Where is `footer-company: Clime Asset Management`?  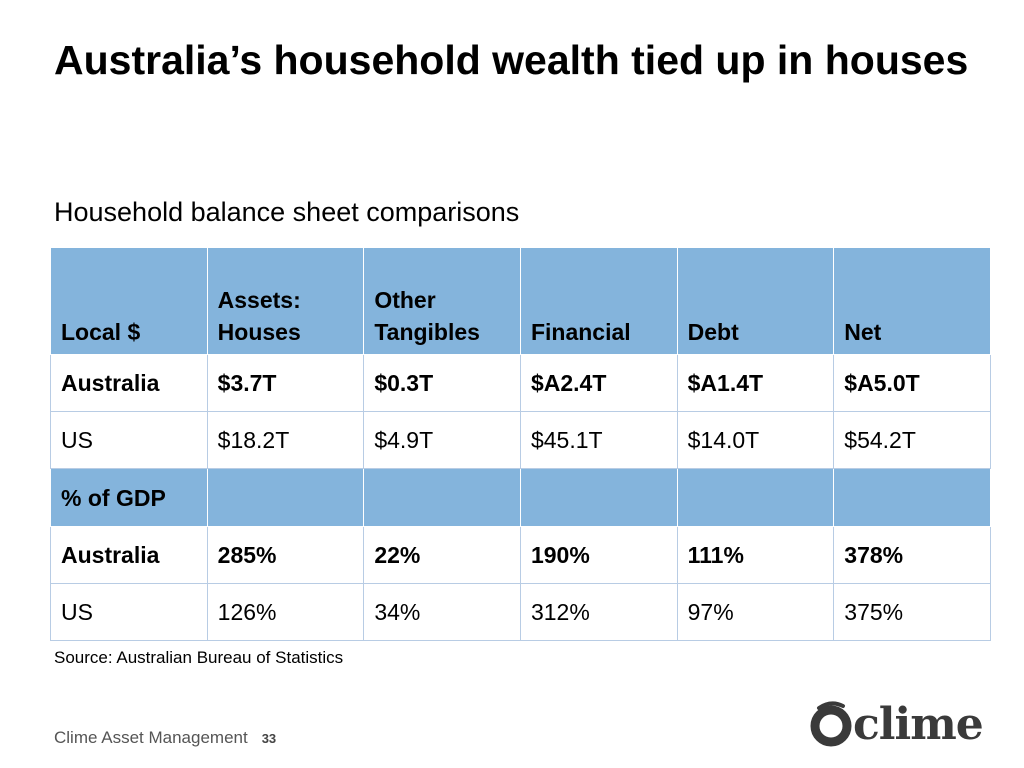
footer-company: Clime Asset Management is located at coordinates (151, 737).